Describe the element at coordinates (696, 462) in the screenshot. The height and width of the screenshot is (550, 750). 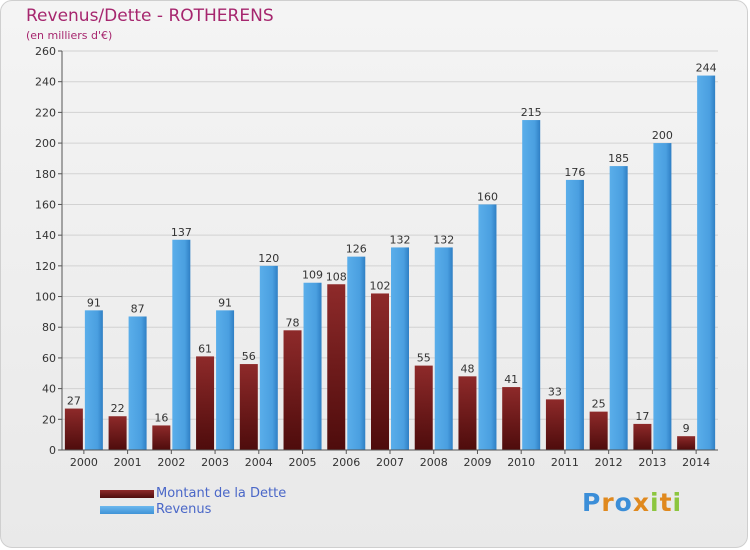
I see `x-tick-label: 2014` at that location.